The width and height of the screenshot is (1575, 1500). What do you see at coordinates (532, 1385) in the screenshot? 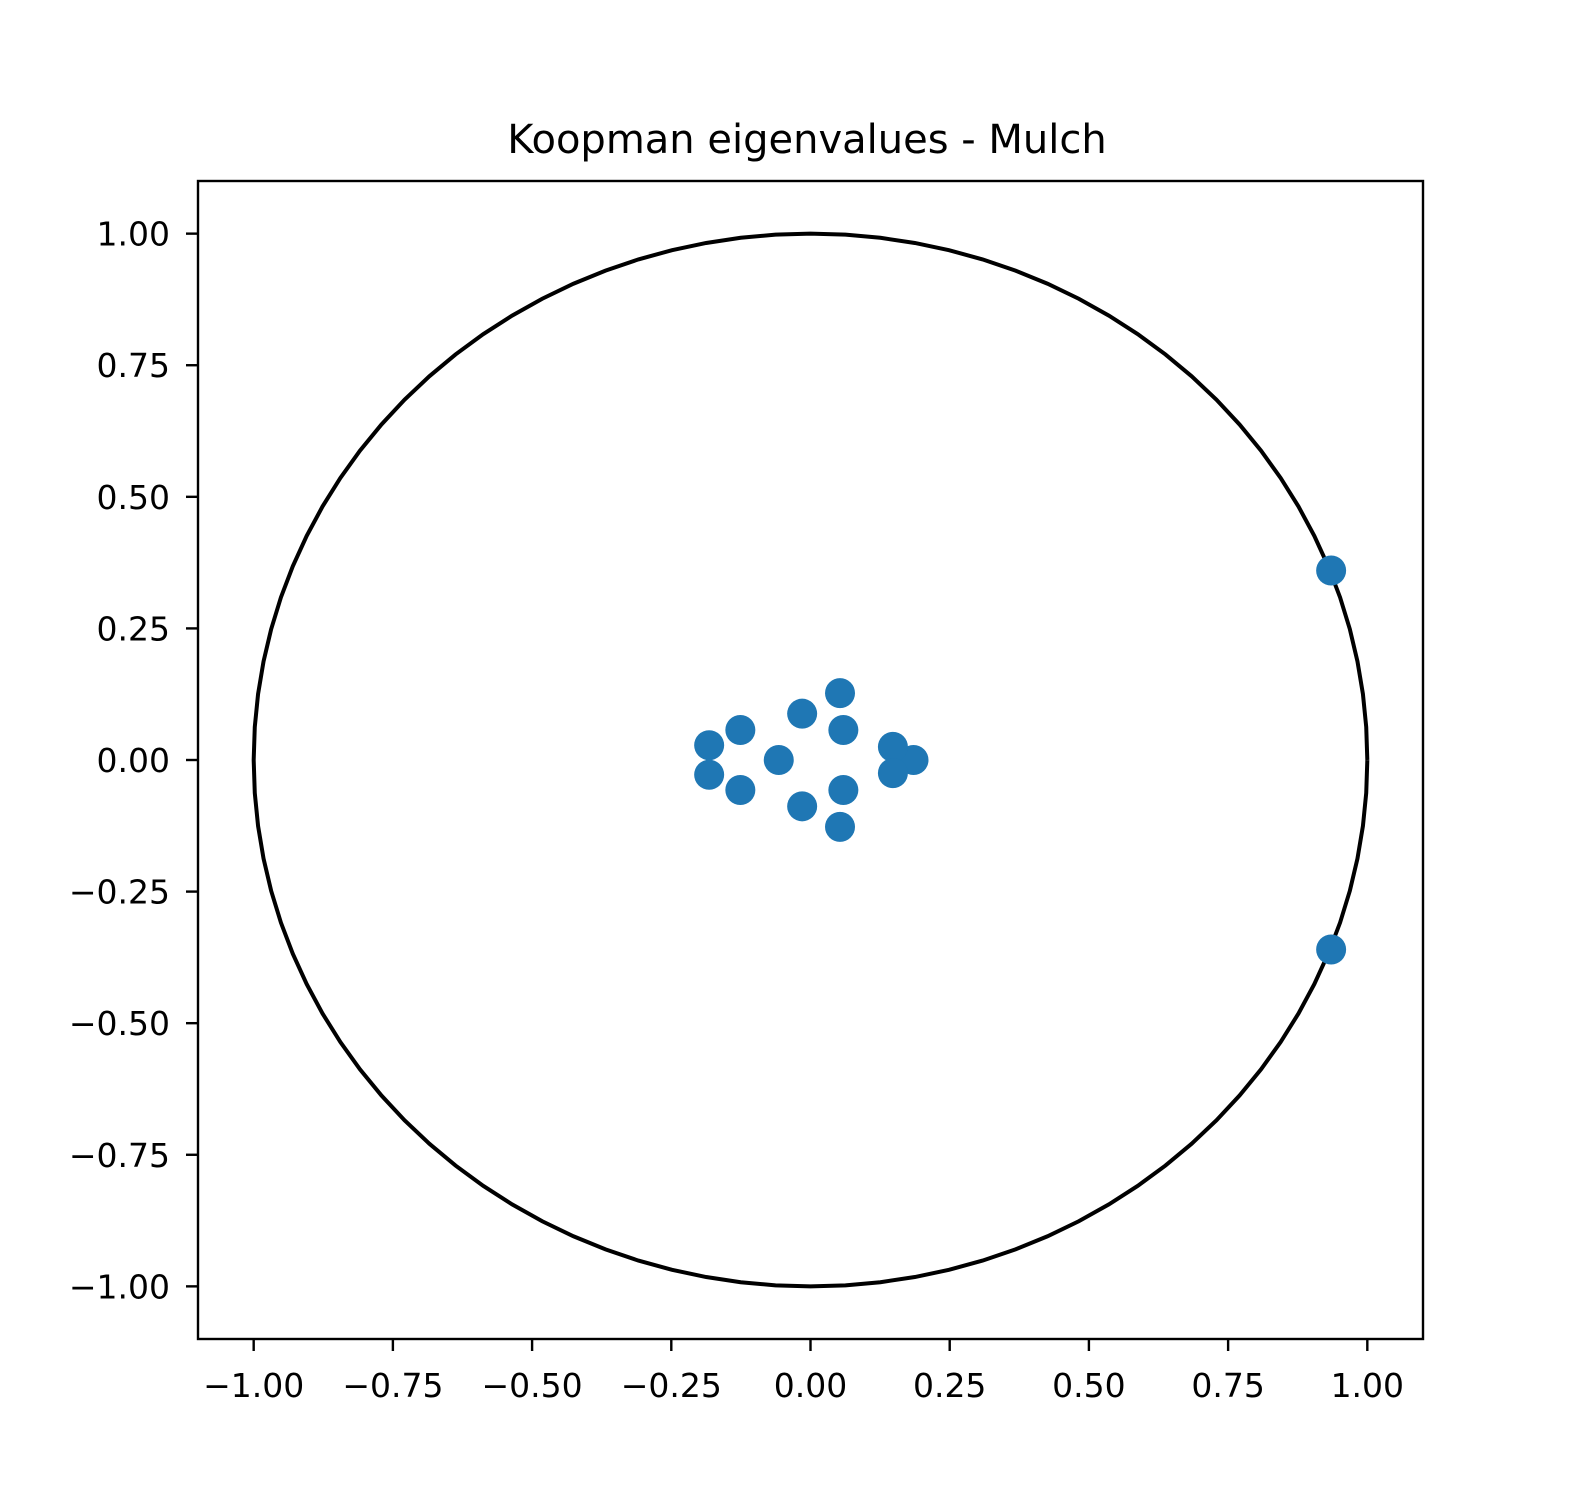
I see `x-tick-label: −0.50` at bounding box center [532, 1385].